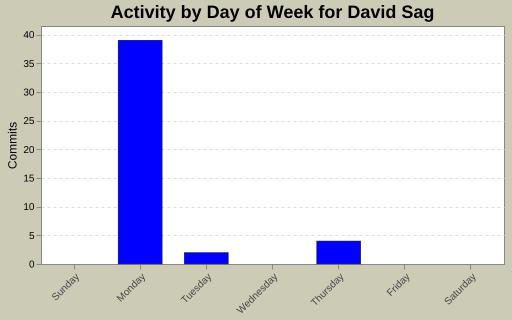 The height and width of the screenshot is (320, 512). What do you see at coordinates (29, 92) in the screenshot?
I see `y-tick-label: 30` at bounding box center [29, 92].